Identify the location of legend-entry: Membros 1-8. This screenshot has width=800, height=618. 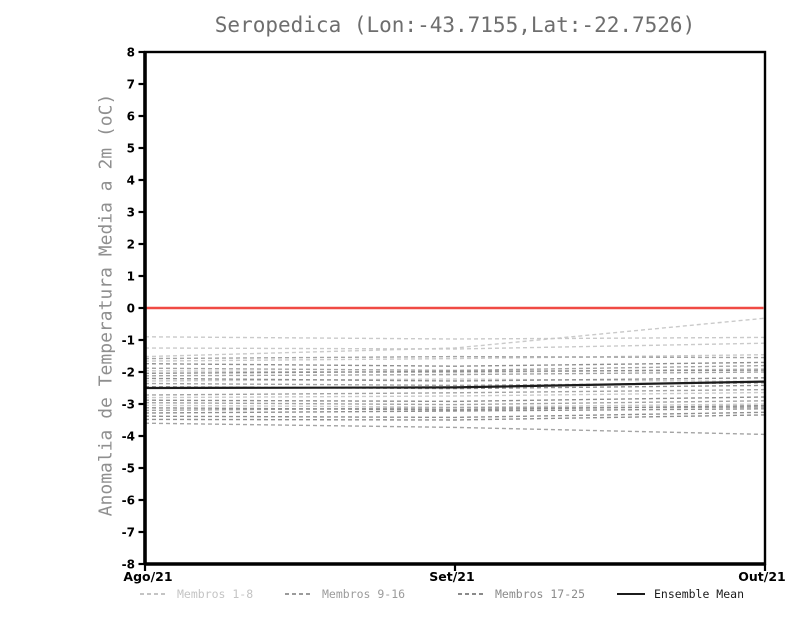
(196, 594).